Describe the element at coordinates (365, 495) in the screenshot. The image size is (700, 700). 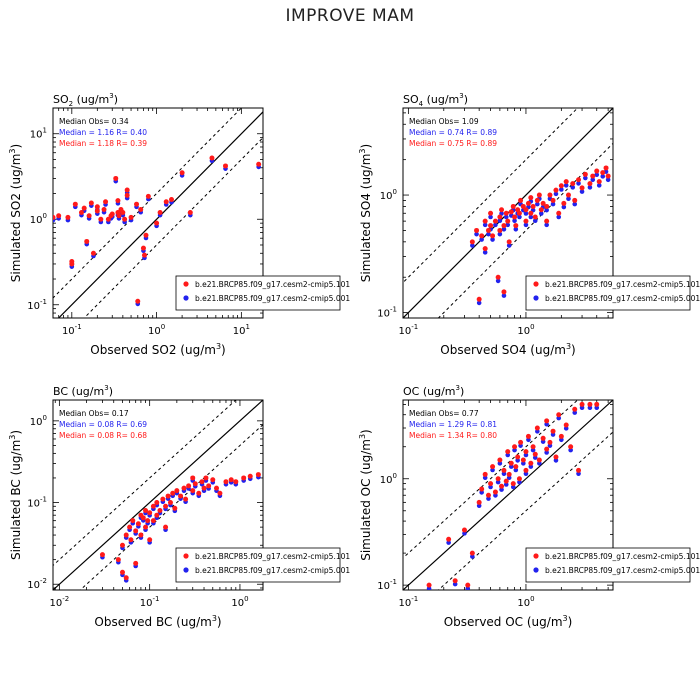
I see `y-axis-label: Simulated OC (ug/m3)` at that location.